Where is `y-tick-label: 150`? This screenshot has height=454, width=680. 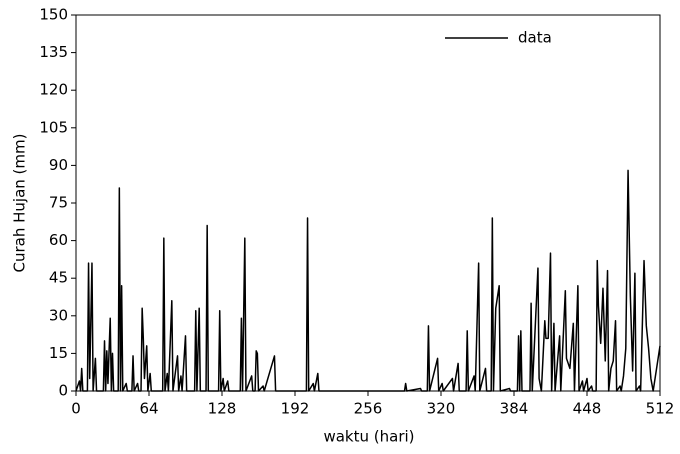
y-tick-label: 150 is located at coordinates (53, 15).